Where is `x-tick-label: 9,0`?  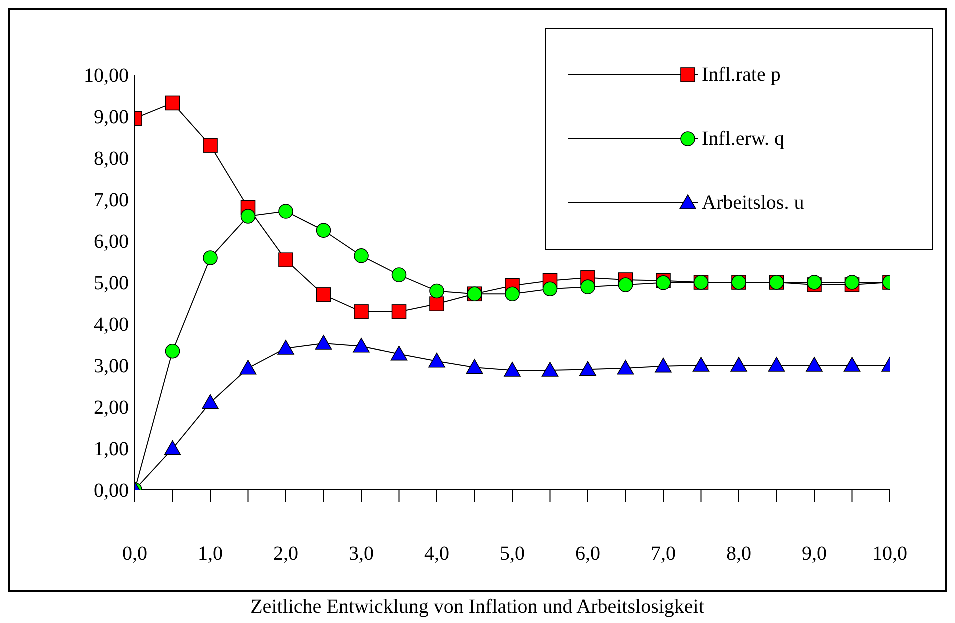 x-tick-label: 9,0 is located at coordinates (814, 554).